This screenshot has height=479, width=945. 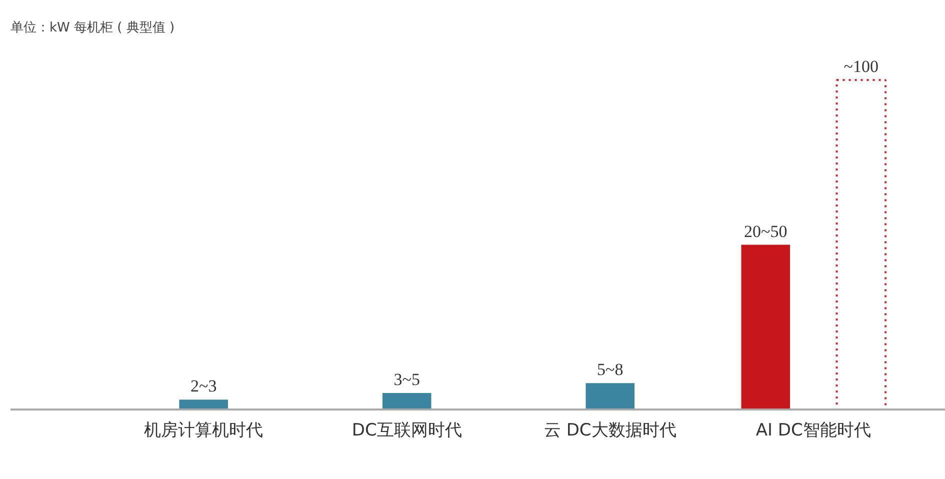 I want to click on data-label: 2~3, so click(x=203, y=386).